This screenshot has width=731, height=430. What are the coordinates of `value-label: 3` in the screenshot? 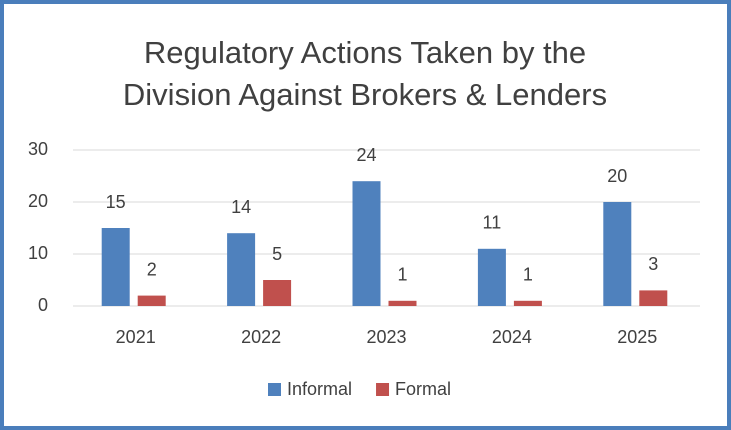 It's located at (653, 264).